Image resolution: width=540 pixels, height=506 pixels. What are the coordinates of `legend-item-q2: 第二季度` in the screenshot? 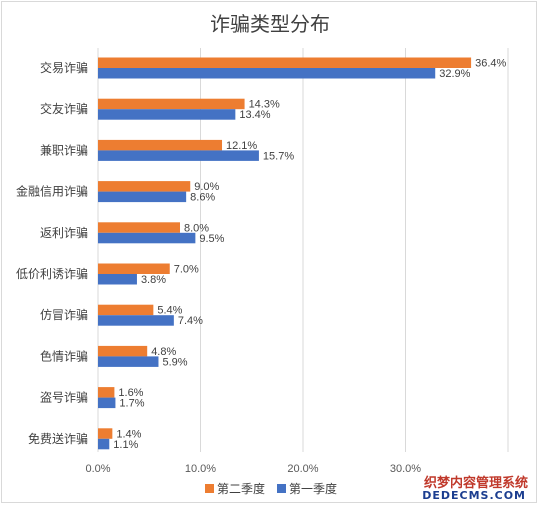 It's located at (235, 488).